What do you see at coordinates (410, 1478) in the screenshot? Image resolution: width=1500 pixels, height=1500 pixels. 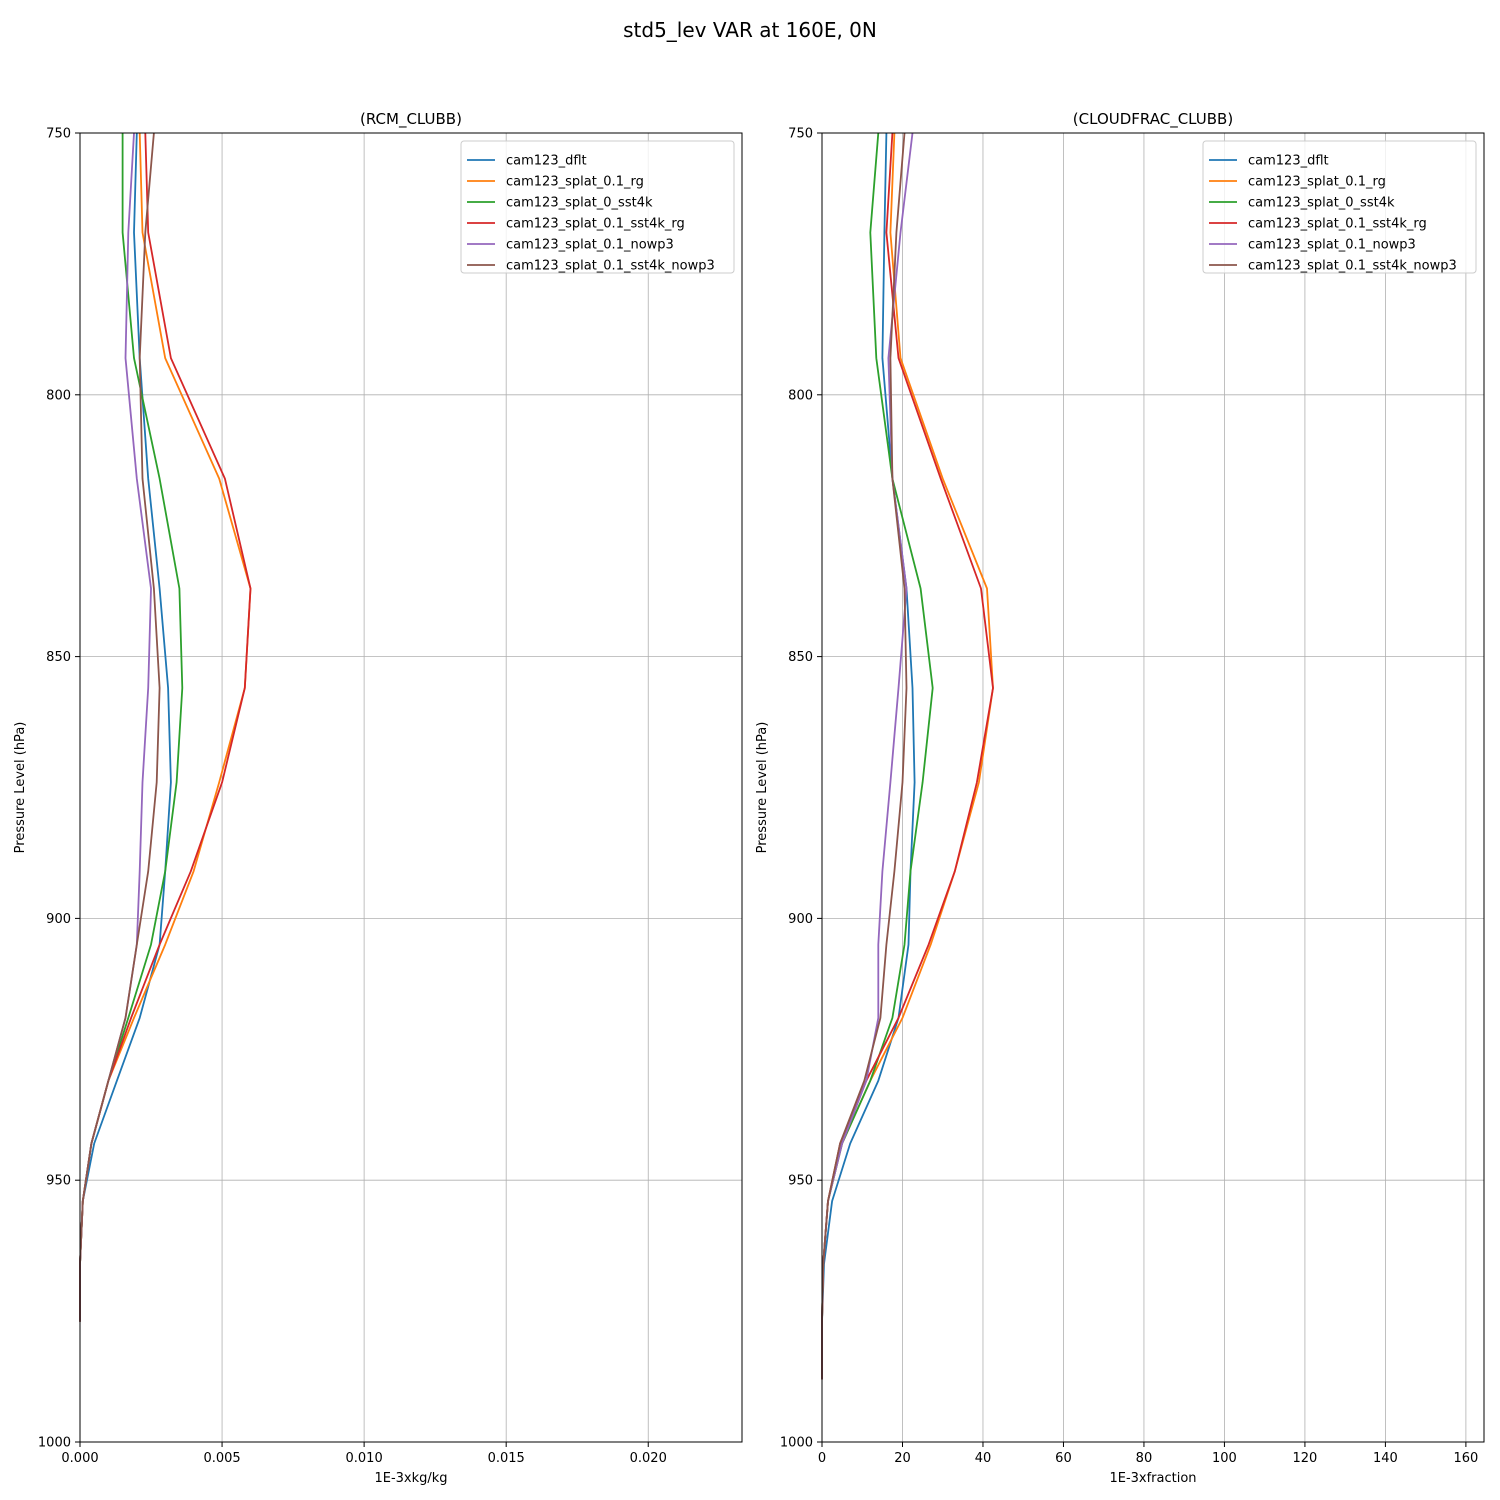 I see `x-axis-label: 1E-3xkg/kg` at bounding box center [410, 1478].